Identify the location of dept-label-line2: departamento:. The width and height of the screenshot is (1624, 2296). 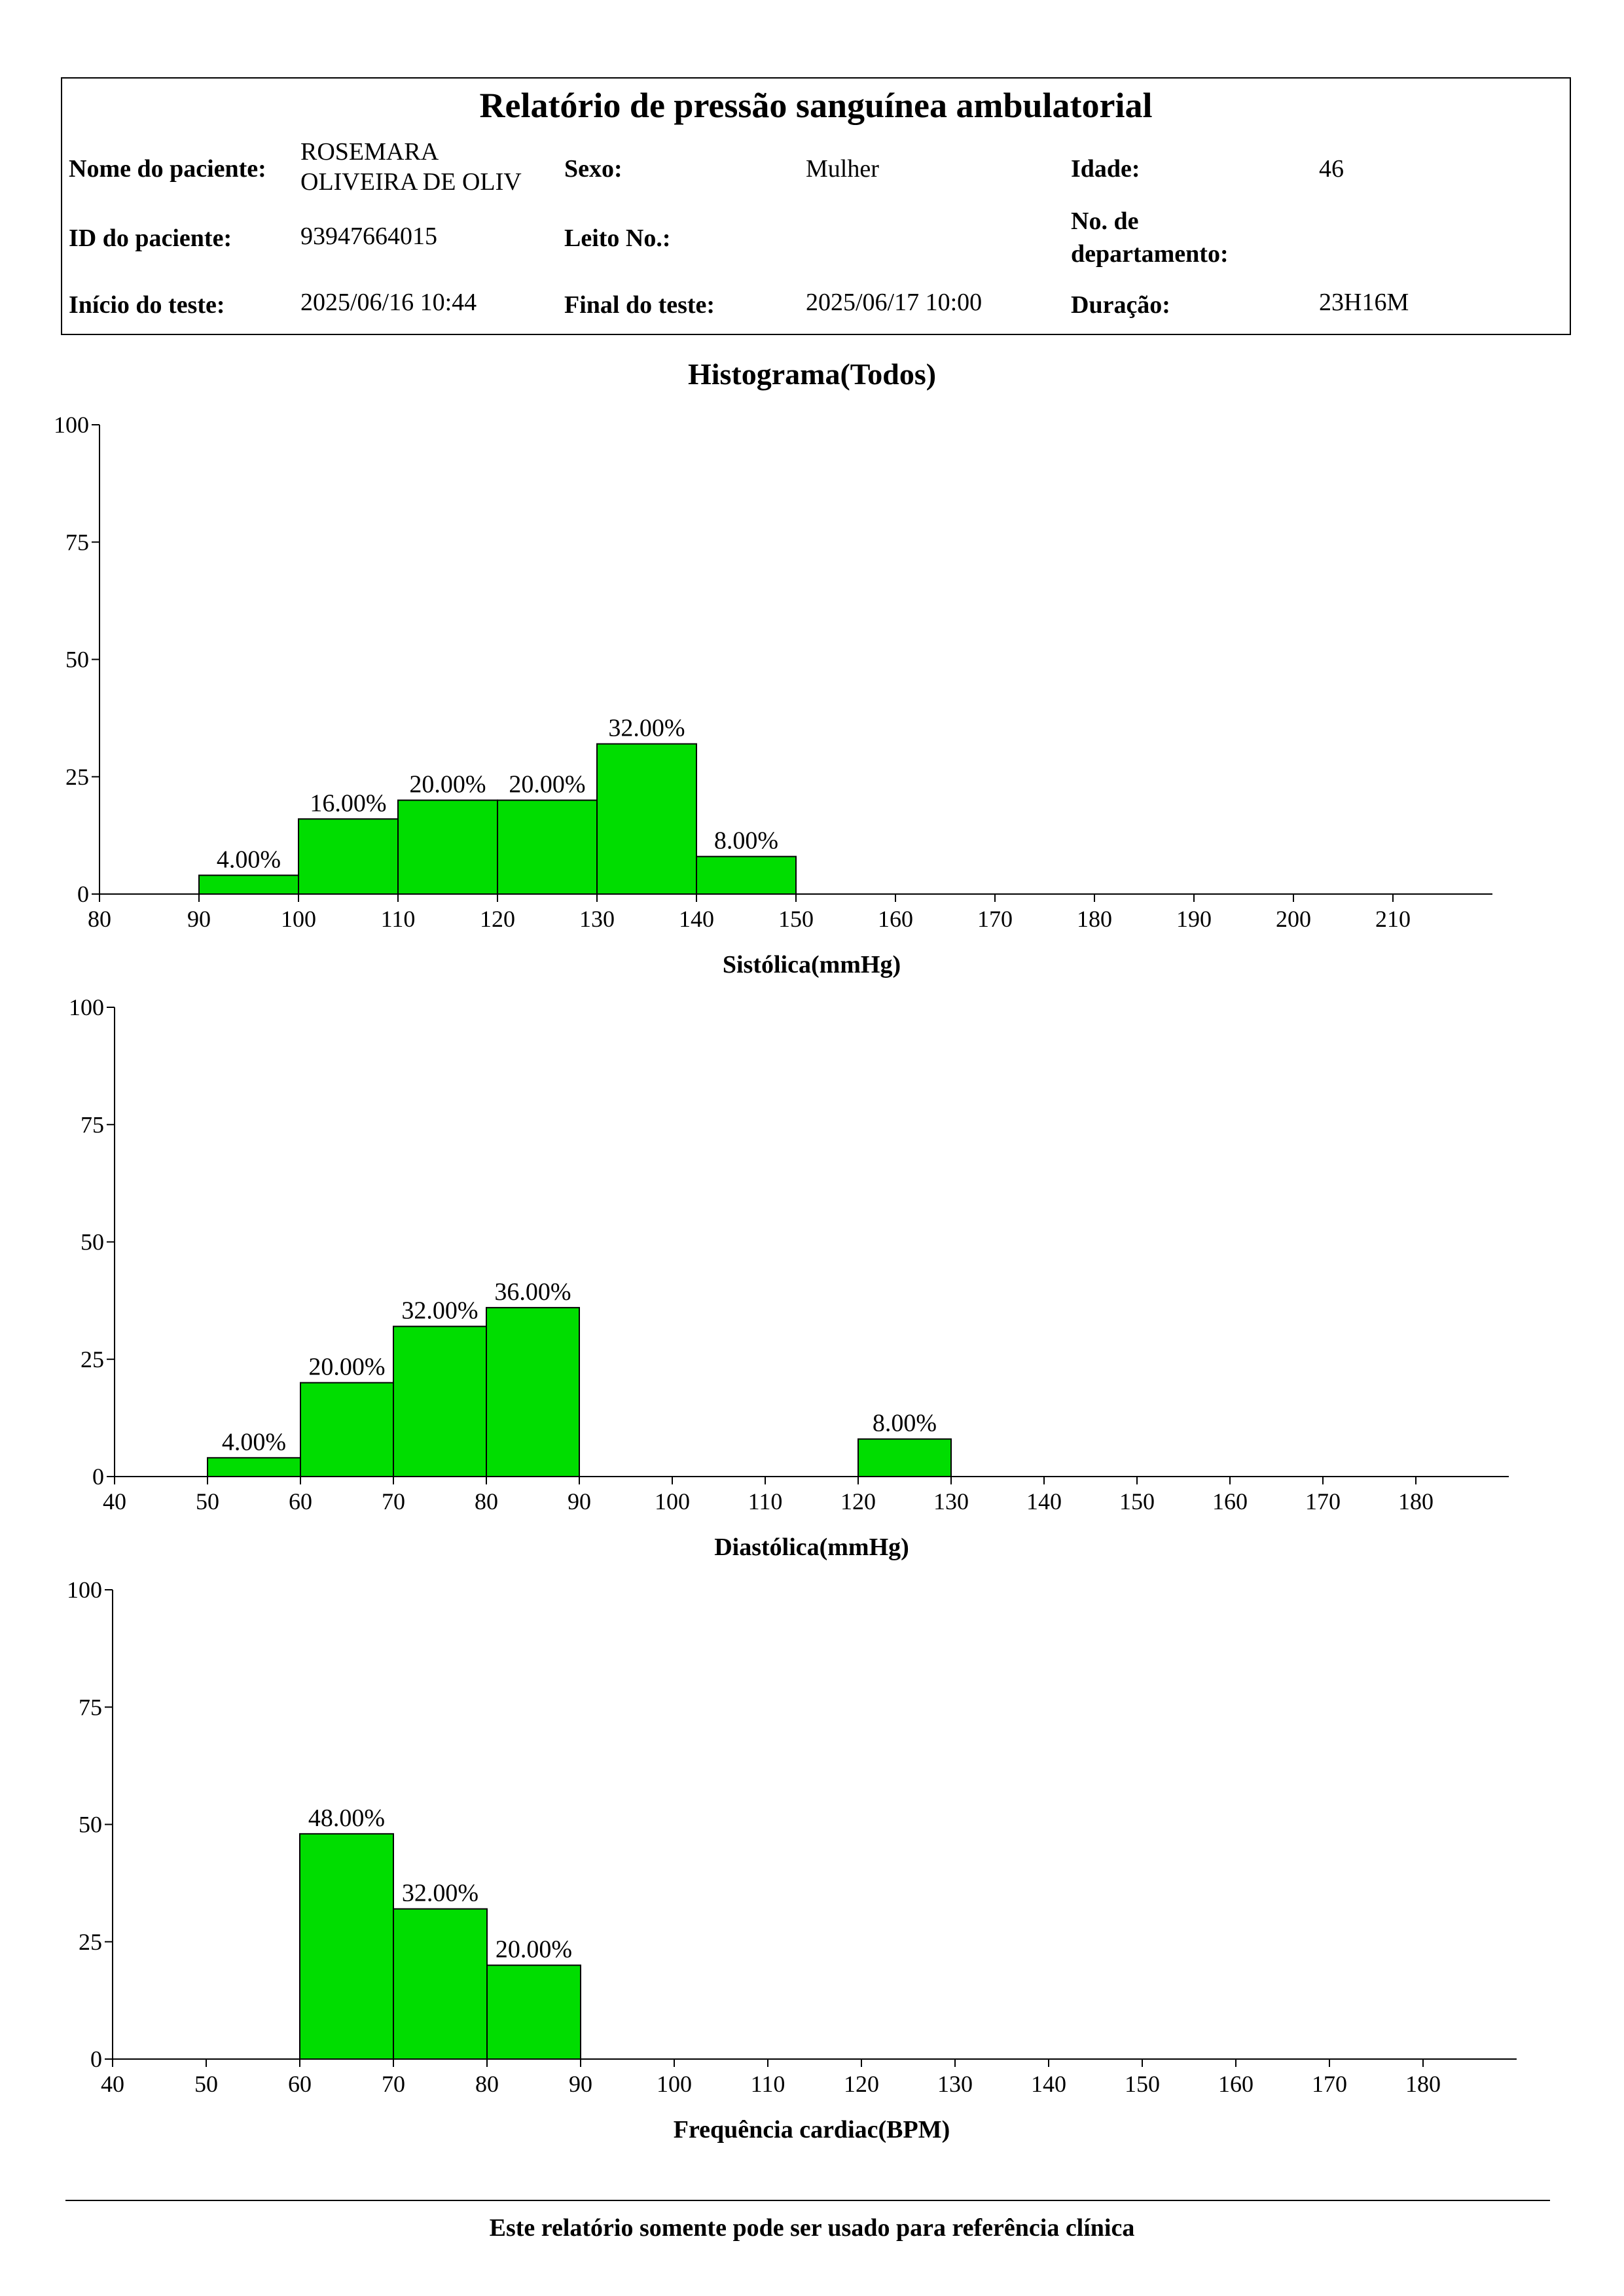
(1150, 254).